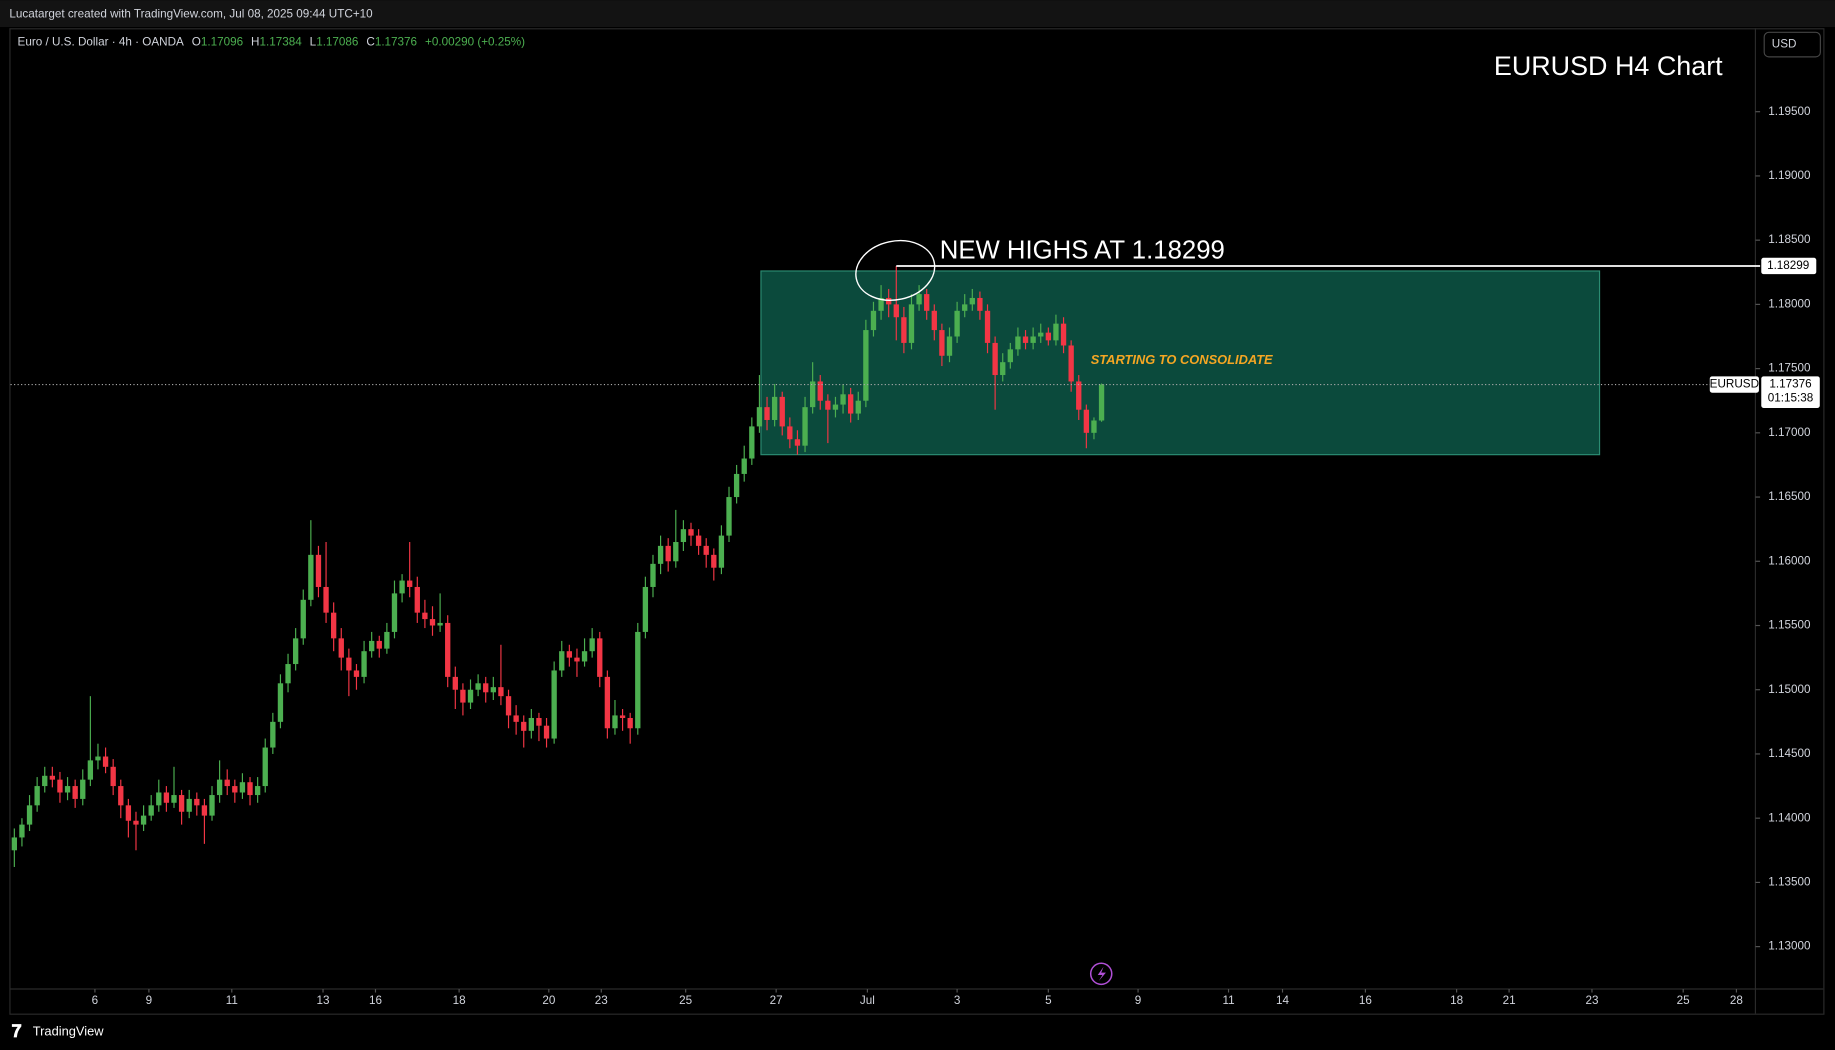 This screenshot has height=1050, width=1835. I want to click on y-tick-label: 1.14000, so click(1789, 817).